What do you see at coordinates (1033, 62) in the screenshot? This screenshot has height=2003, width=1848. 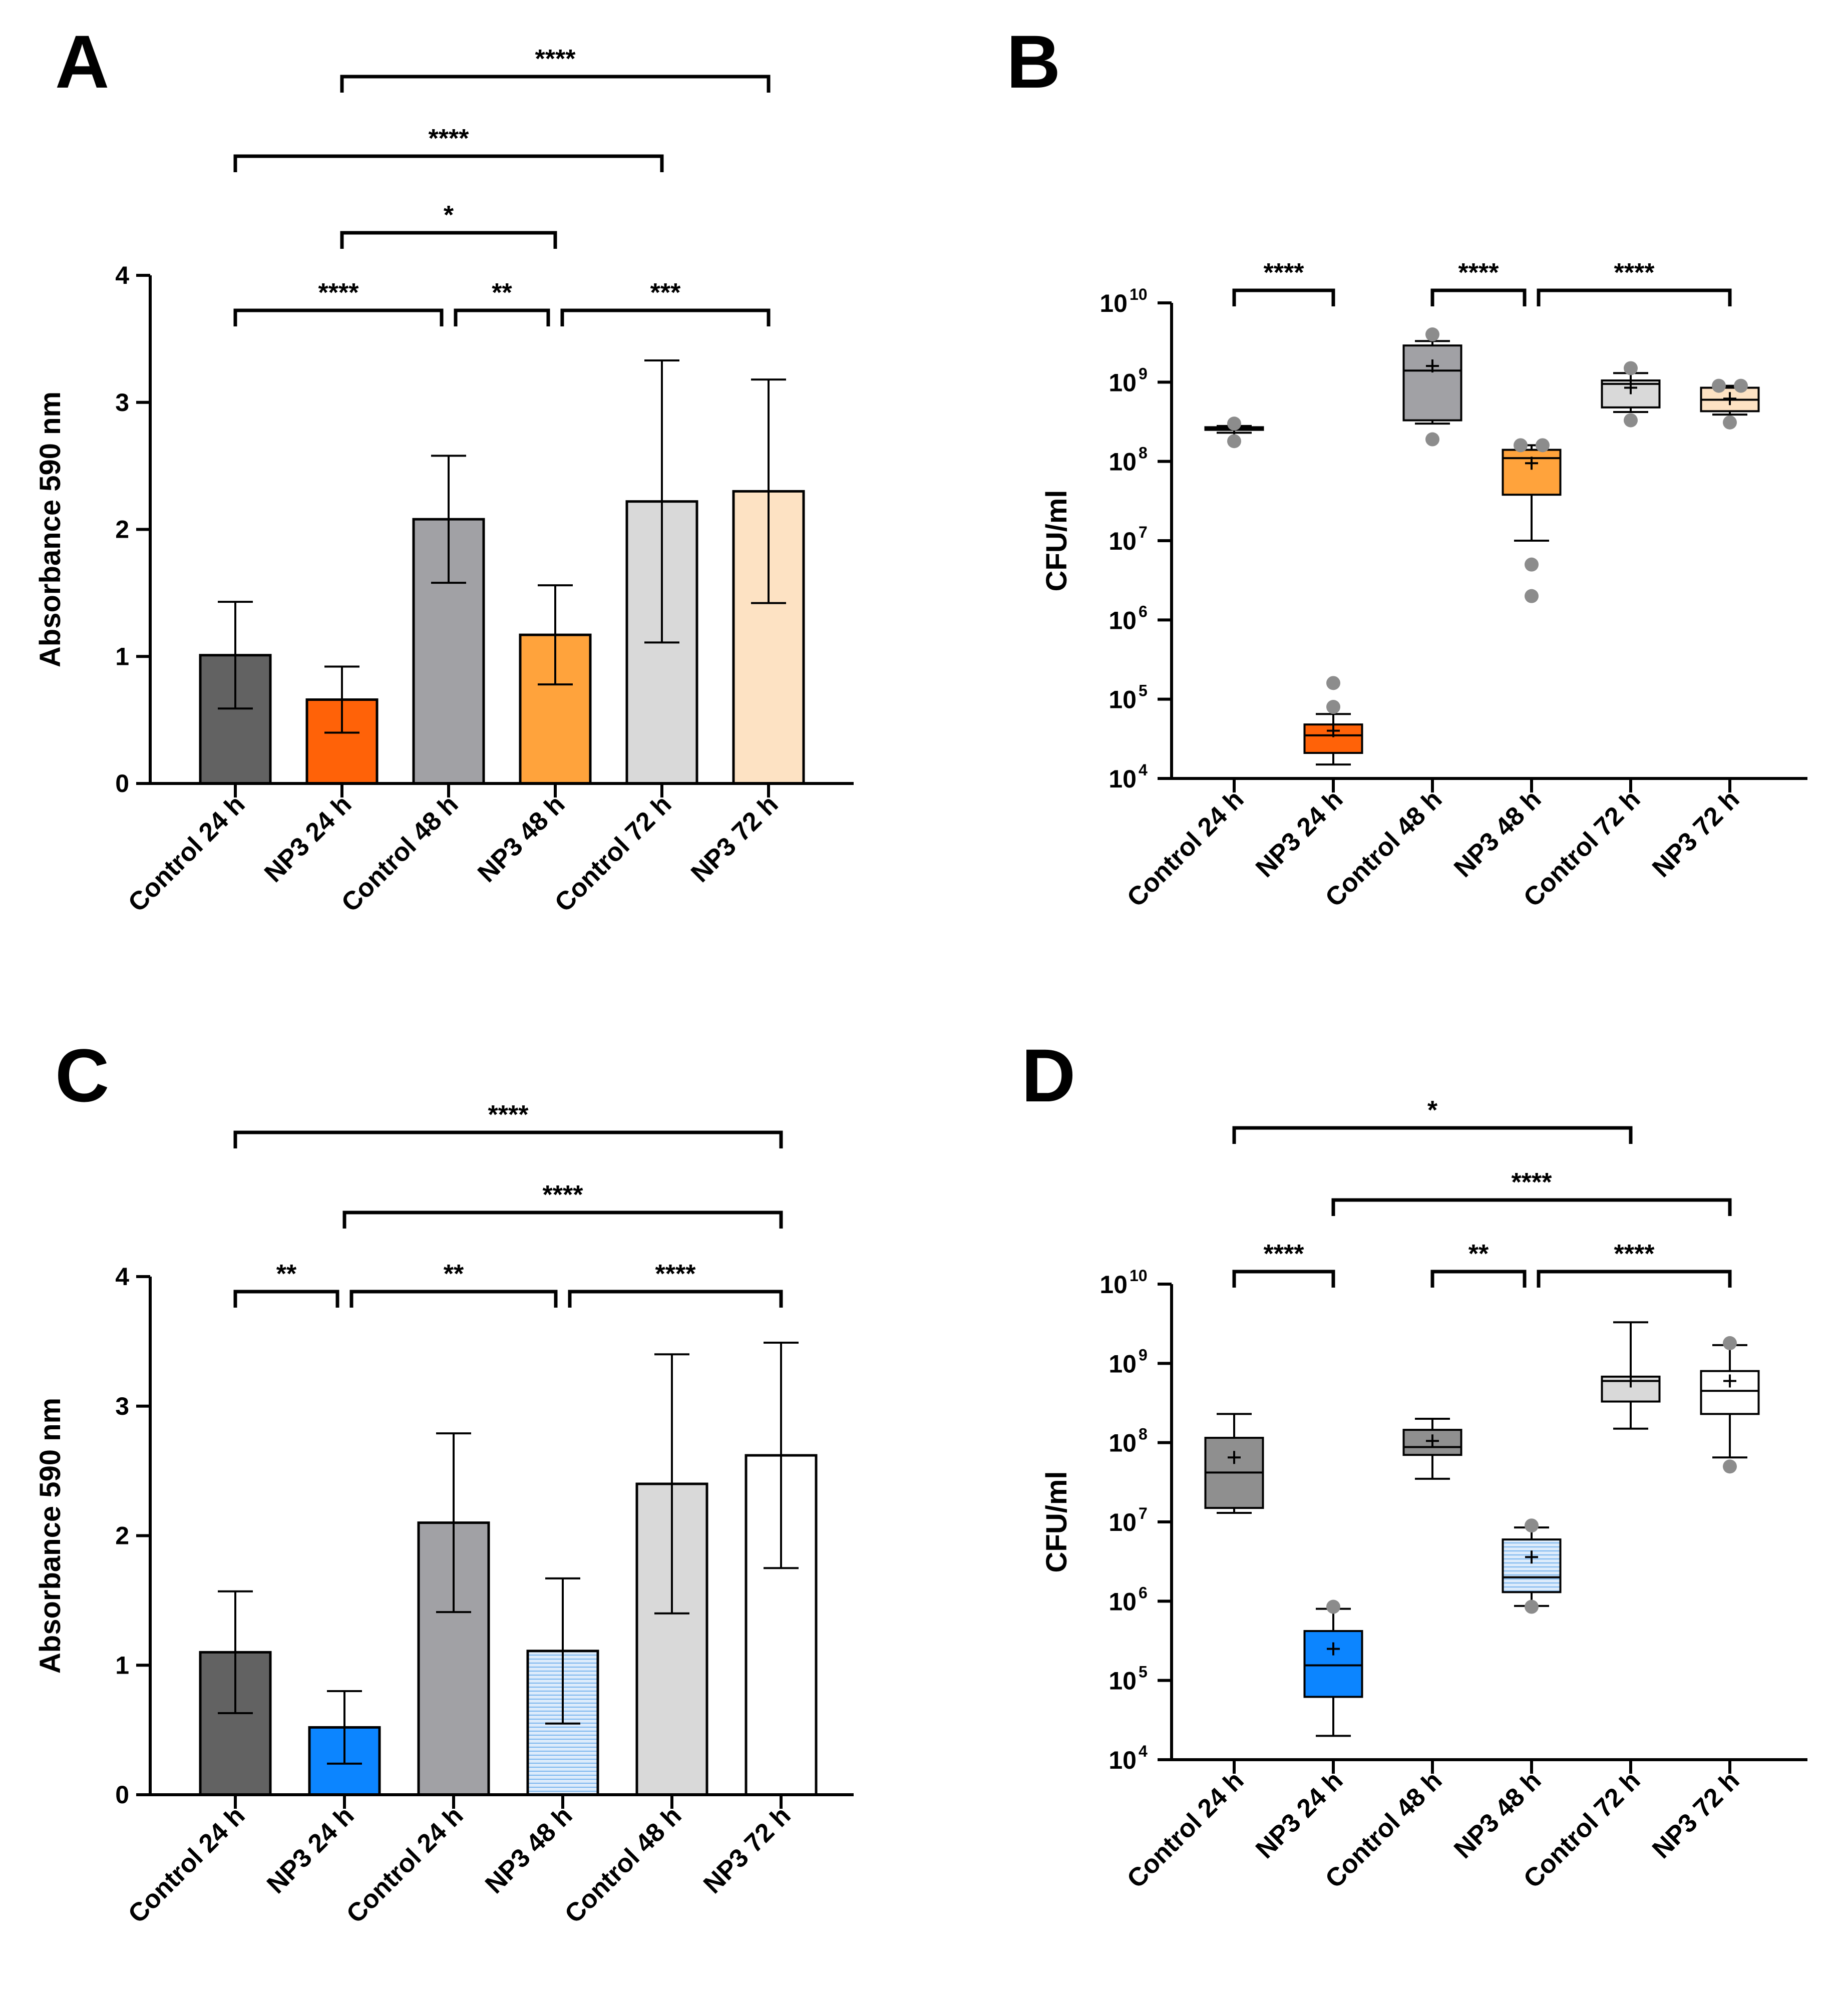 I see `panel-label-b: B` at bounding box center [1033, 62].